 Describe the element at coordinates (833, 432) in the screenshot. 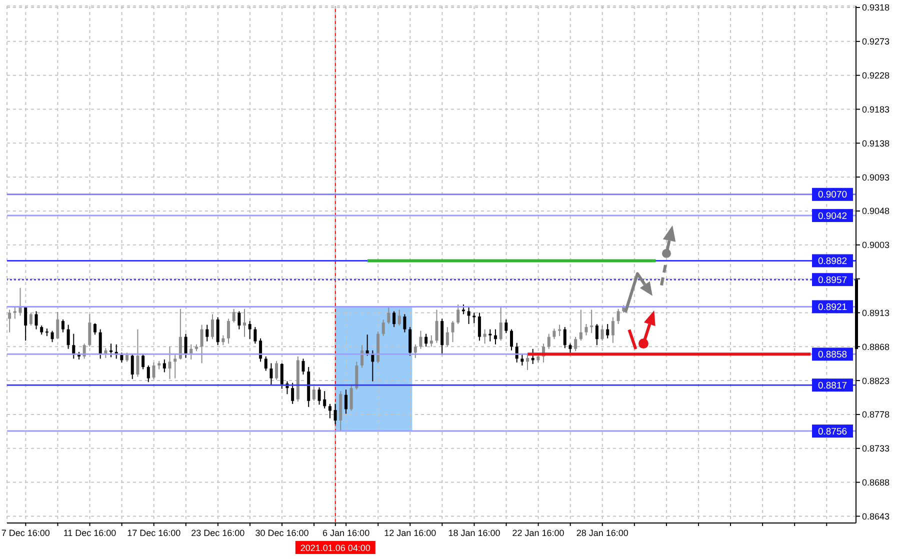

I see `ref-line-label: 0.8756` at that location.